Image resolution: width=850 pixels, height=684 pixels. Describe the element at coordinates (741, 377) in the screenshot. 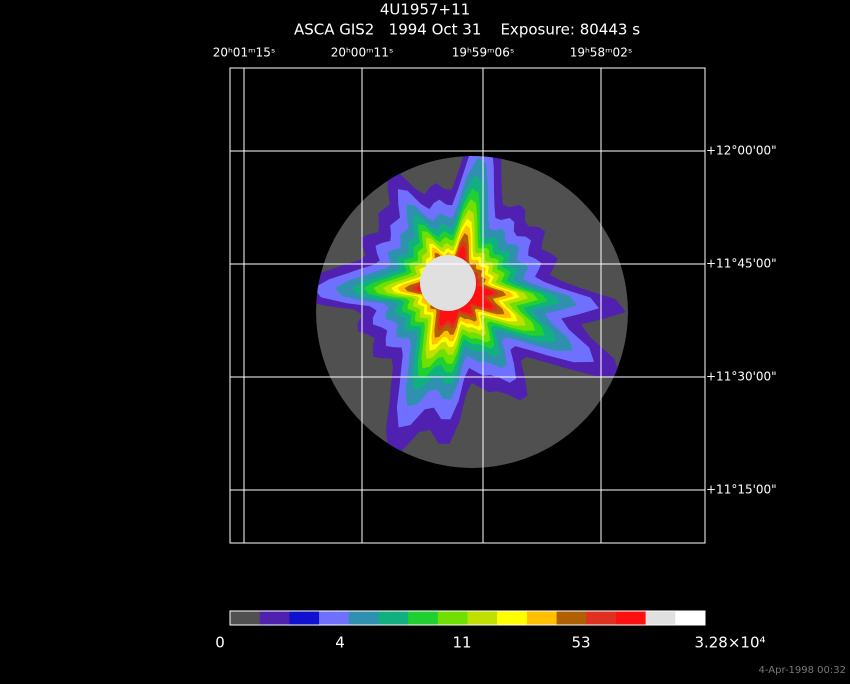

I see `dec-label: +11°30'00"` at that location.